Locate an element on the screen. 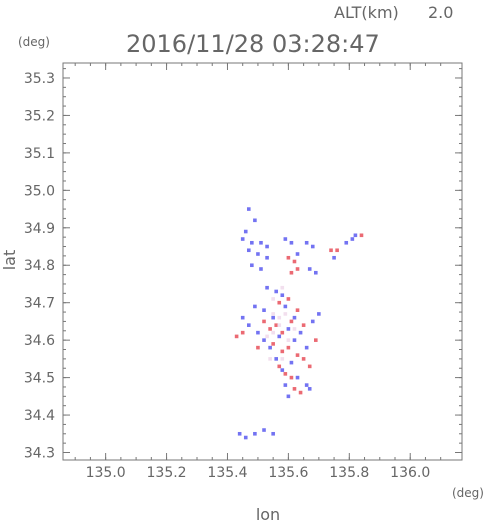 This screenshot has width=491, height=521. altitude-value: 2.0 is located at coordinates (440, 12).